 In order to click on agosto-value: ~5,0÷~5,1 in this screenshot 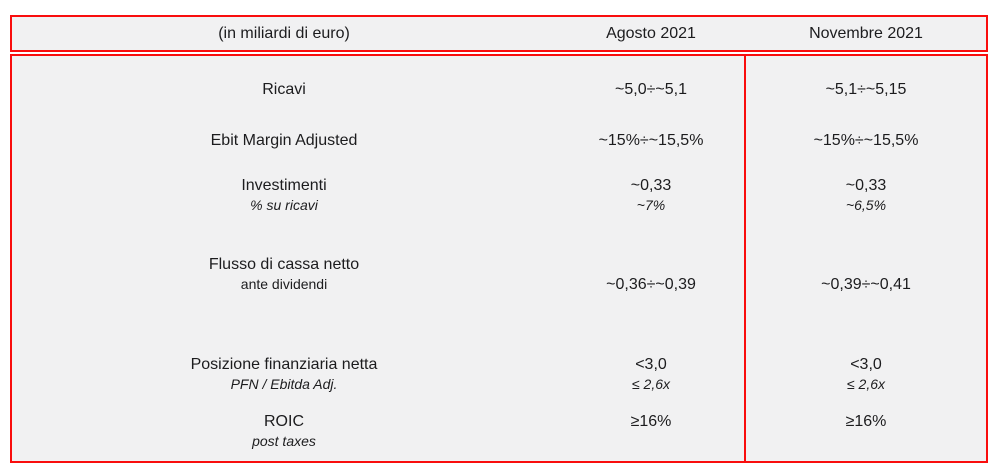, I will do `click(651, 89)`.